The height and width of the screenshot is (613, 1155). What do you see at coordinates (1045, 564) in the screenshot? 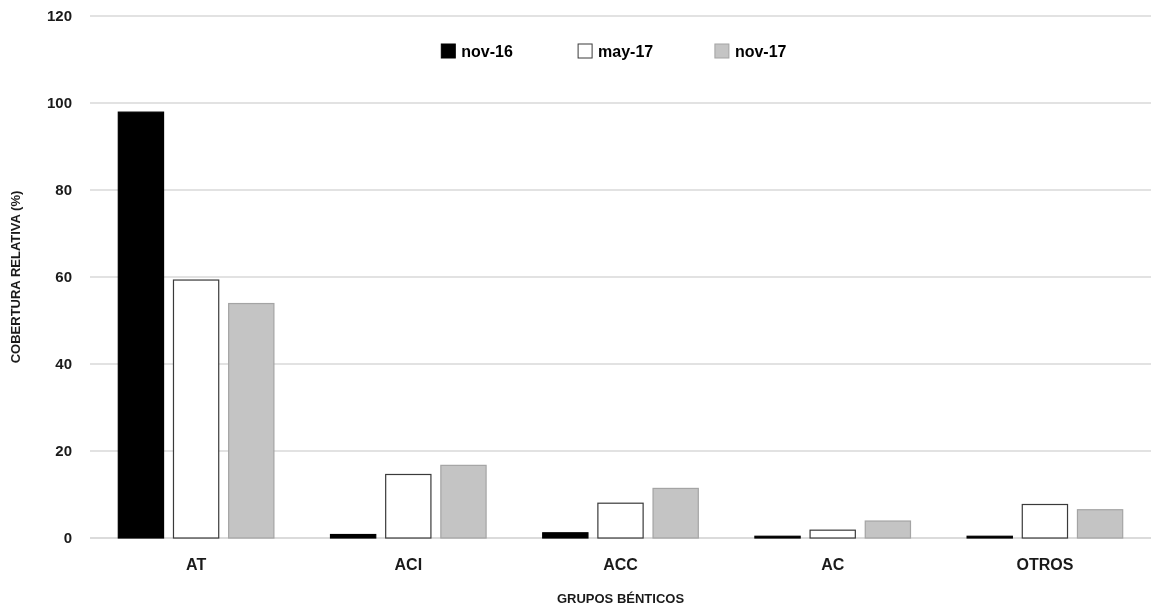
I see `x-tick-label: OTROS` at bounding box center [1045, 564].